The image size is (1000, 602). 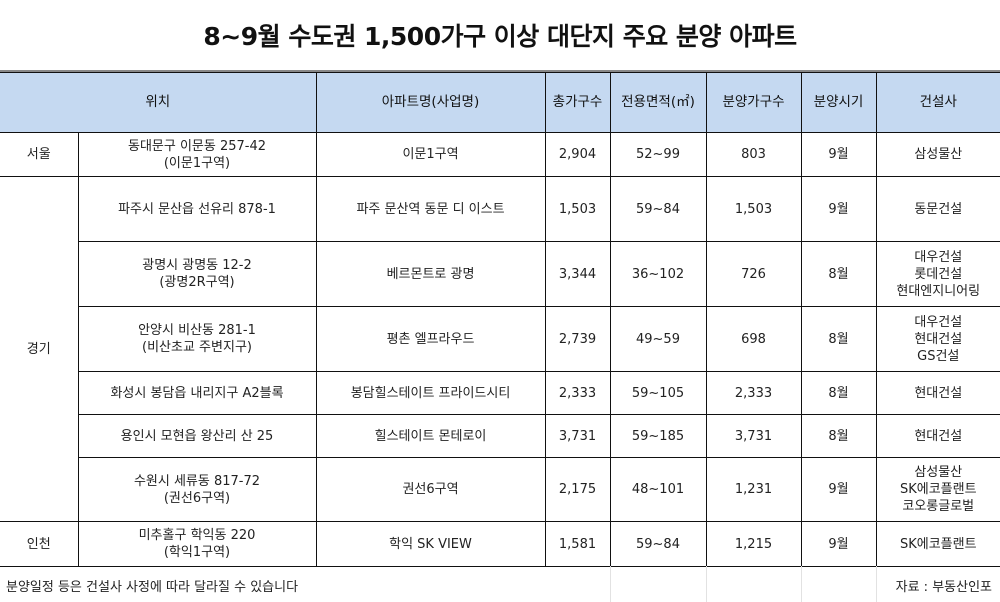 I want to click on total-units: 2,739, so click(x=577, y=339).